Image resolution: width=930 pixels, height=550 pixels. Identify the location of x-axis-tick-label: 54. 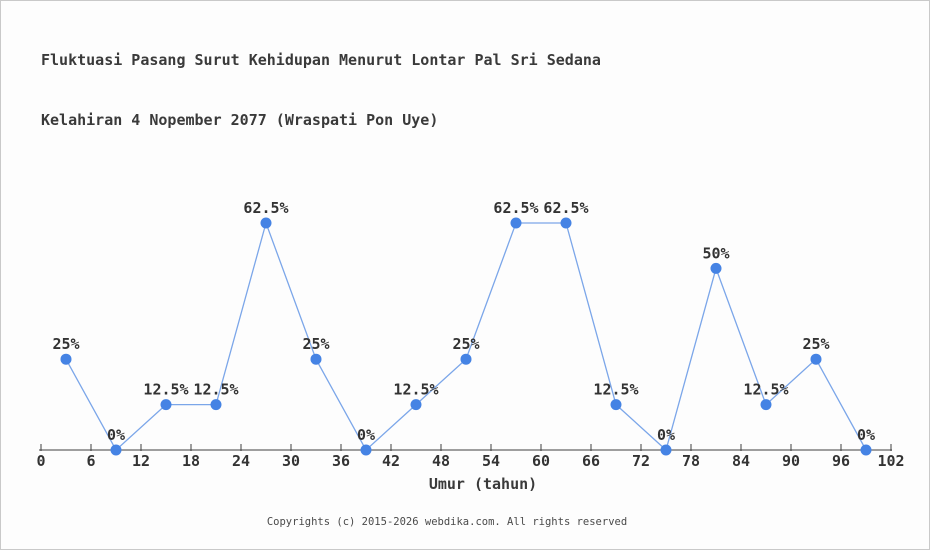
(491, 461).